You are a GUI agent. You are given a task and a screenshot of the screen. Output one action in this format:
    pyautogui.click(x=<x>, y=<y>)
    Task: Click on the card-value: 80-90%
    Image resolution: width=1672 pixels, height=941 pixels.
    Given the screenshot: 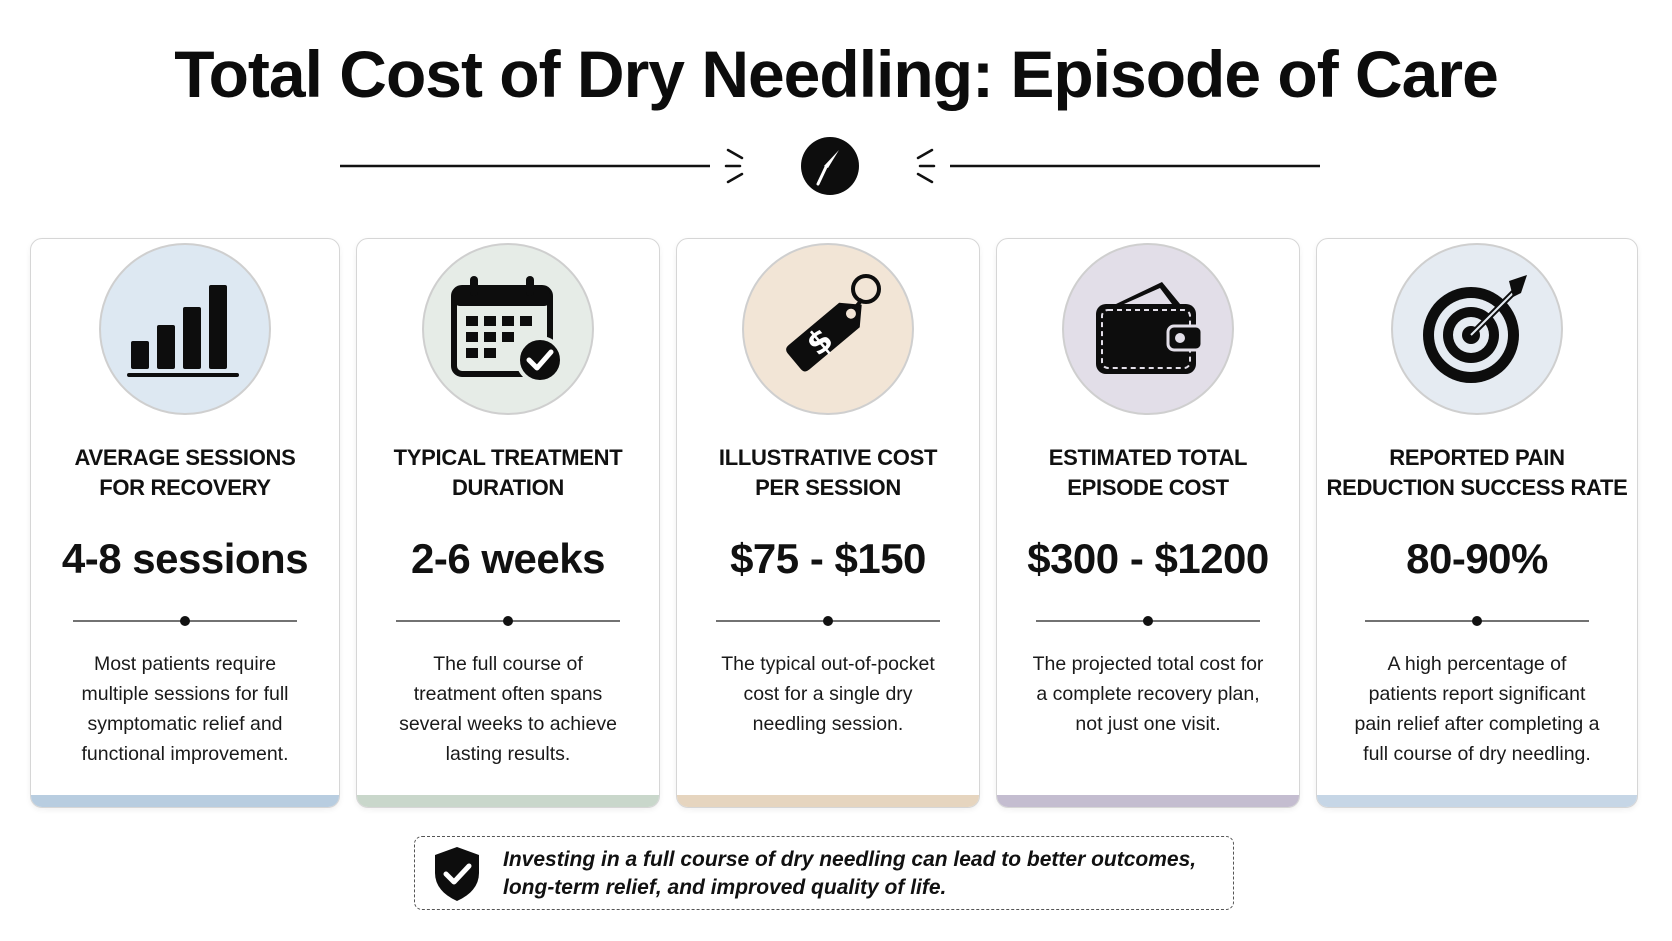 What is the action you would take?
    pyautogui.click(x=1477, y=558)
    